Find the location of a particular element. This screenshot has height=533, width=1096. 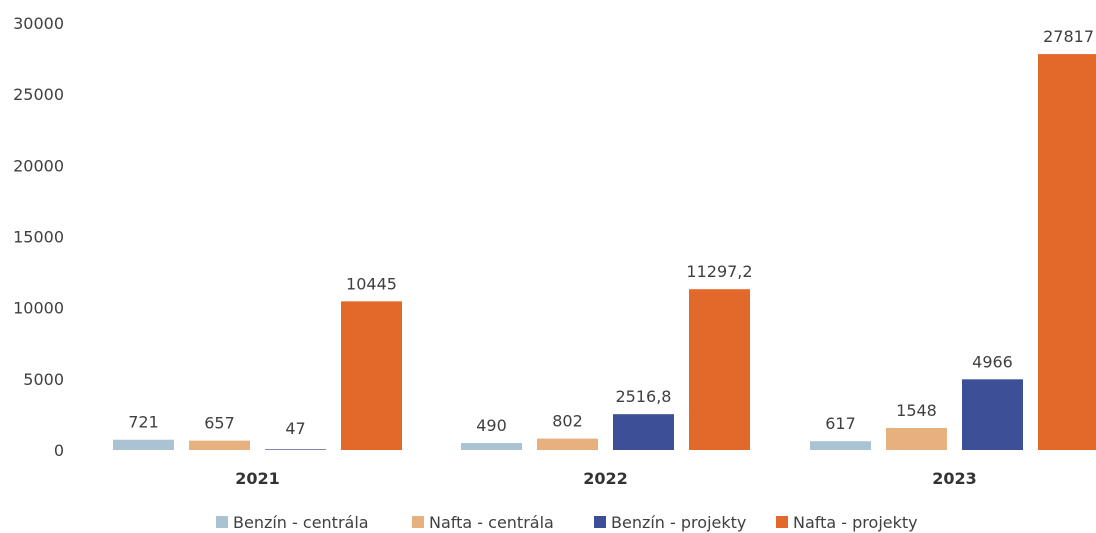

y-axis: 0 5000 10000 15000 20000 25000 30000 is located at coordinates (38, 237).